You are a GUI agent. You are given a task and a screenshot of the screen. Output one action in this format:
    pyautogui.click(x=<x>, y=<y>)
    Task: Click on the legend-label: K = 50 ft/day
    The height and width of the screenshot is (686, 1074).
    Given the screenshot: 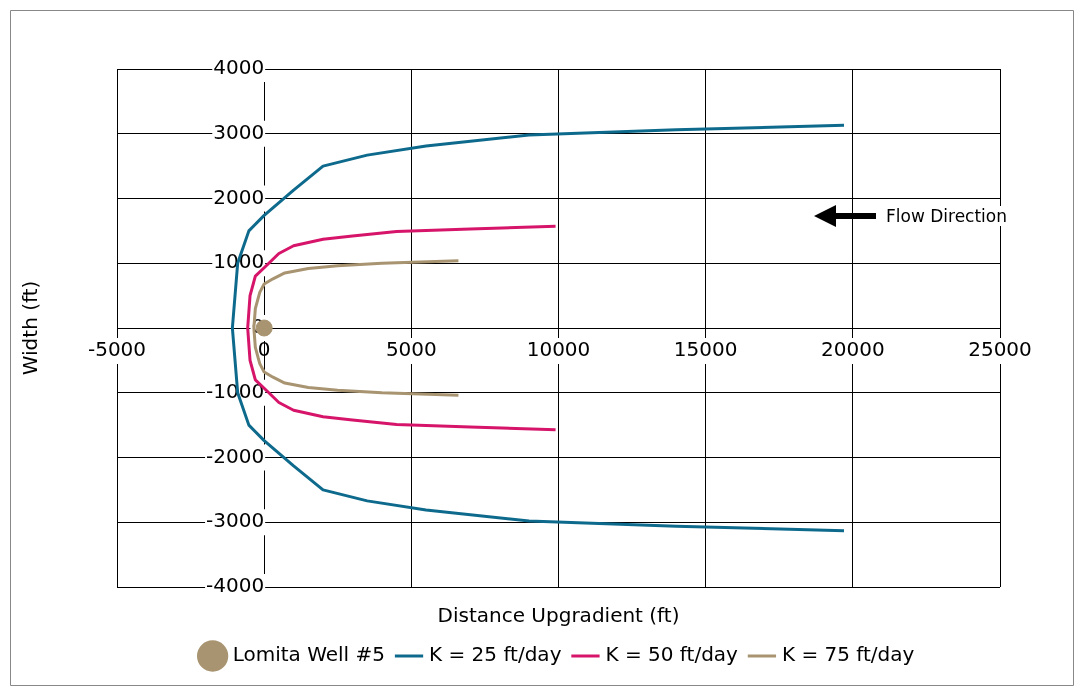 What is the action you would take?
    pyautogui.click(x=672, y=654)
    